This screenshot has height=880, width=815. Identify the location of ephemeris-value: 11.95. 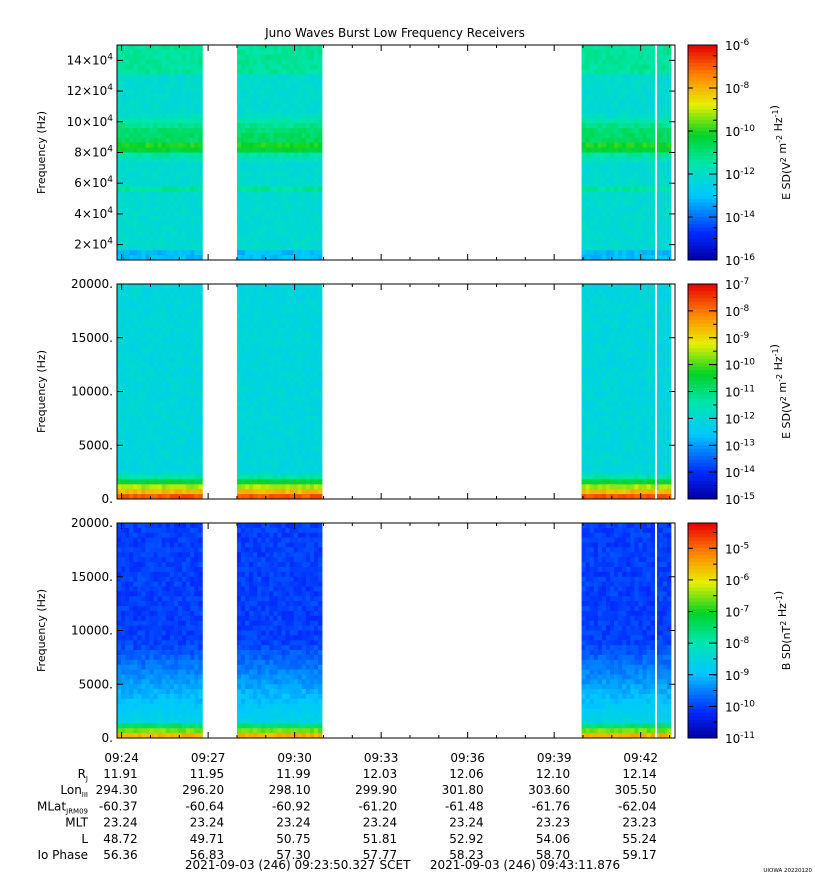
(207, 774).